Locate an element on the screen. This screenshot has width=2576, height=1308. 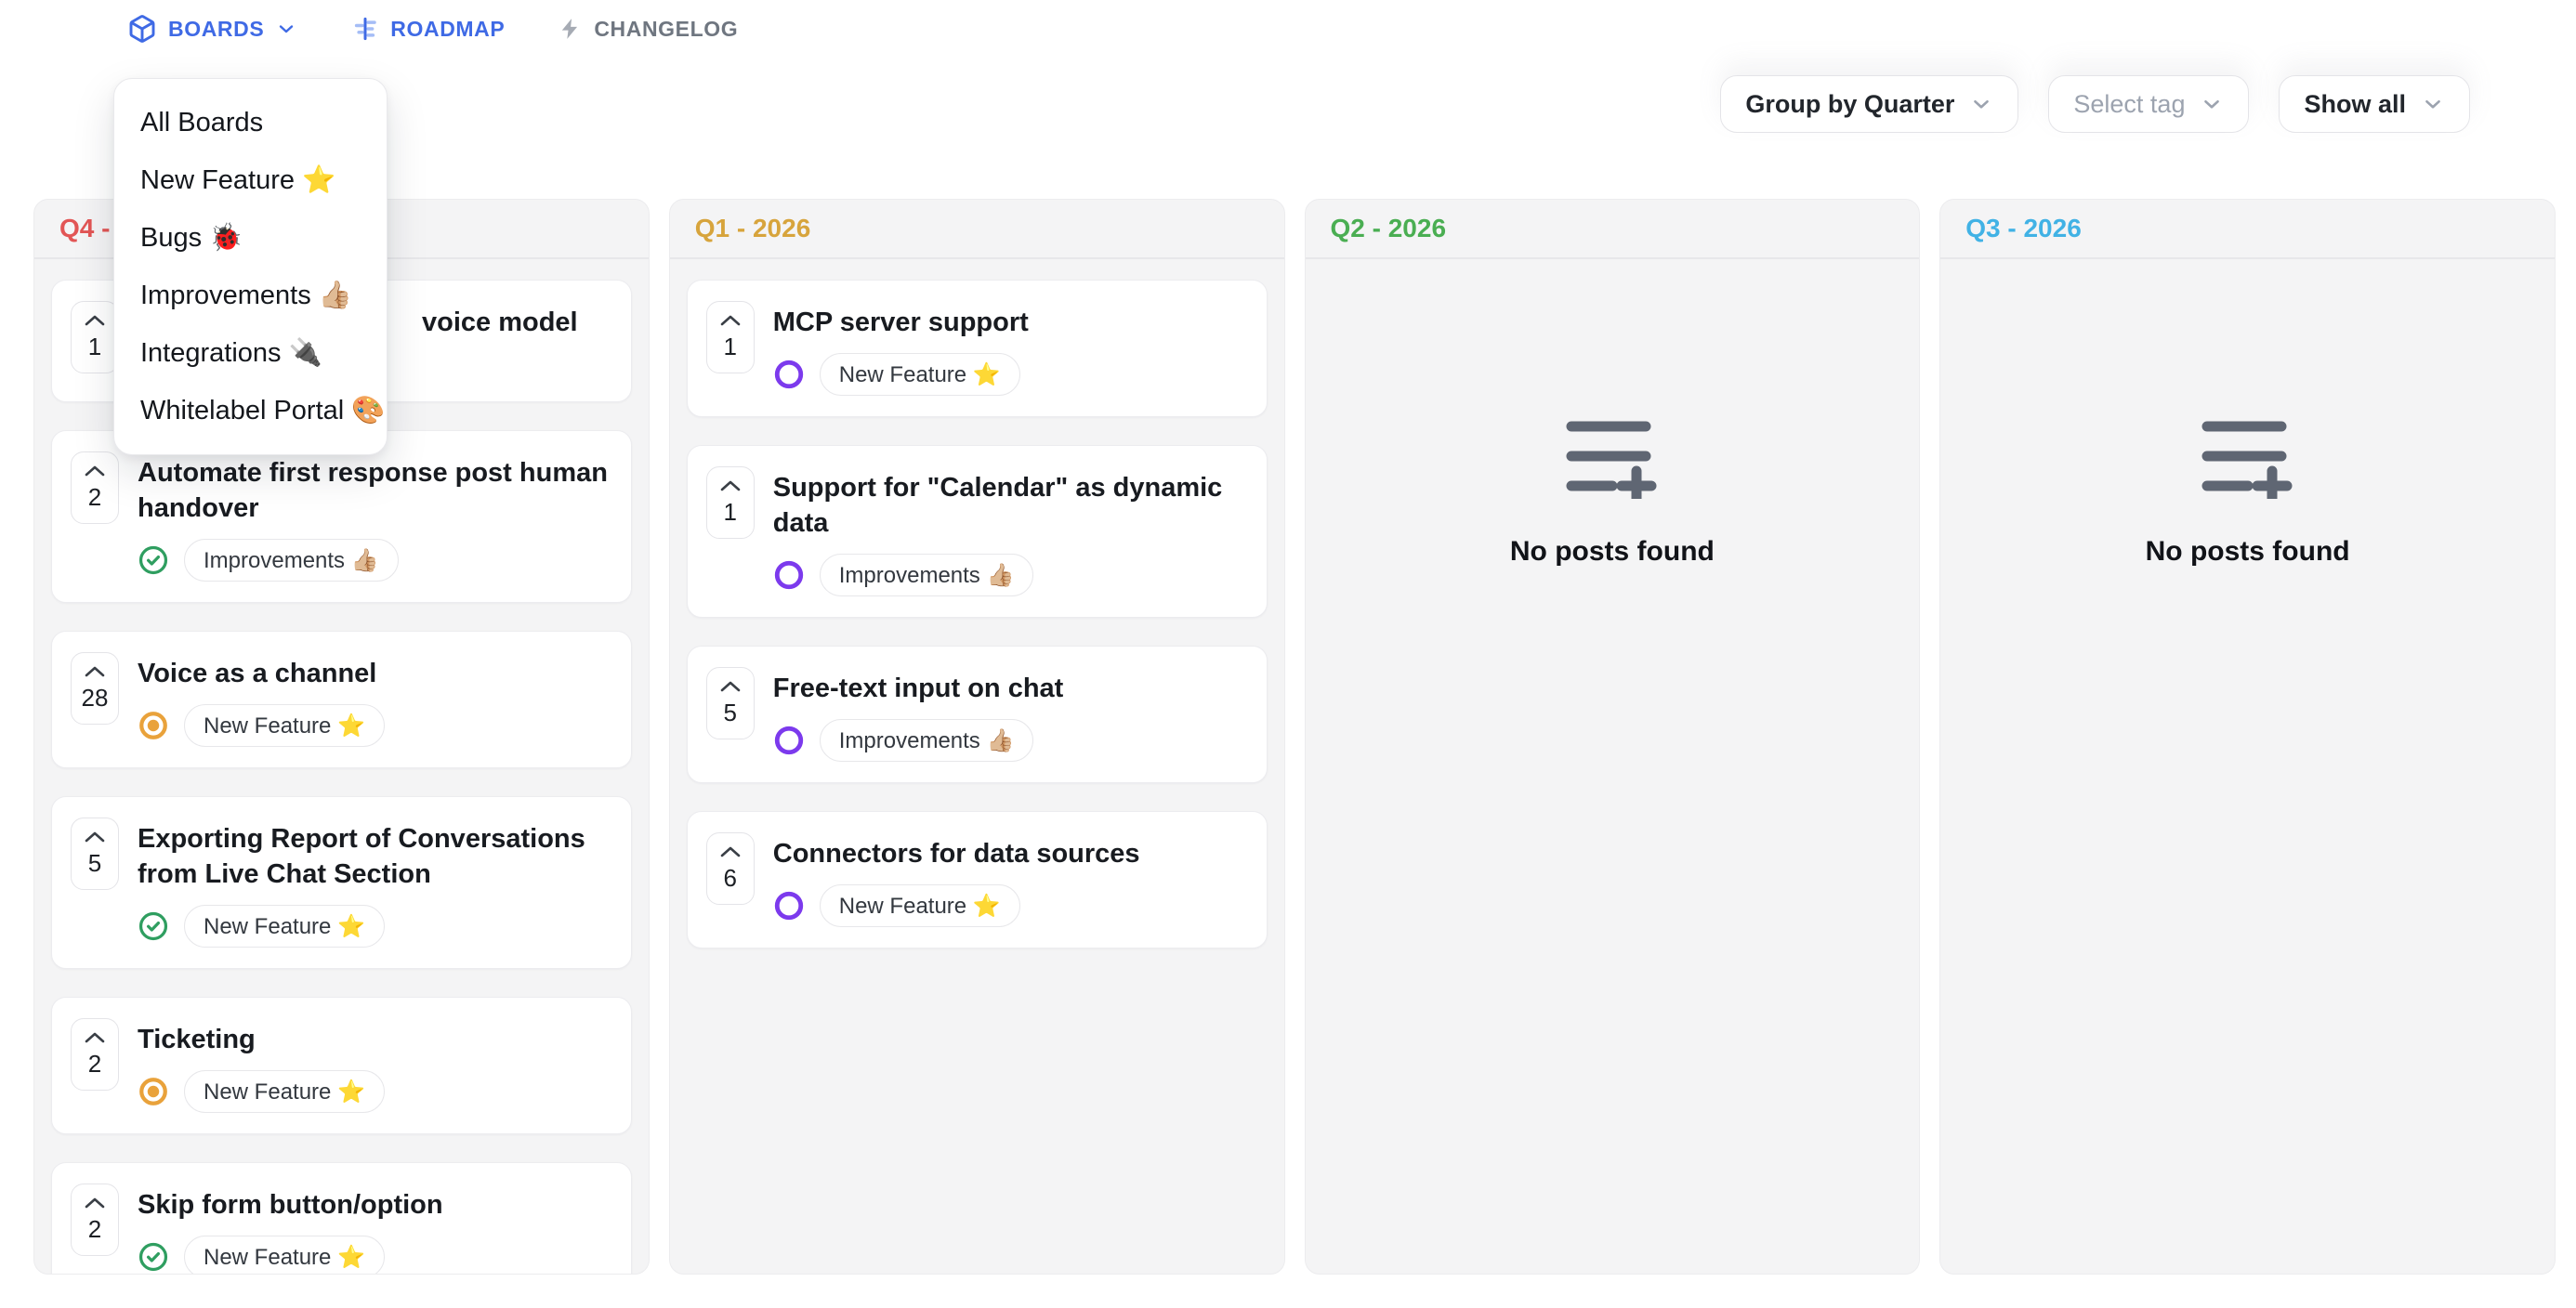
column-header: Q2 - 2026 is located at coordinates (1612, 229).